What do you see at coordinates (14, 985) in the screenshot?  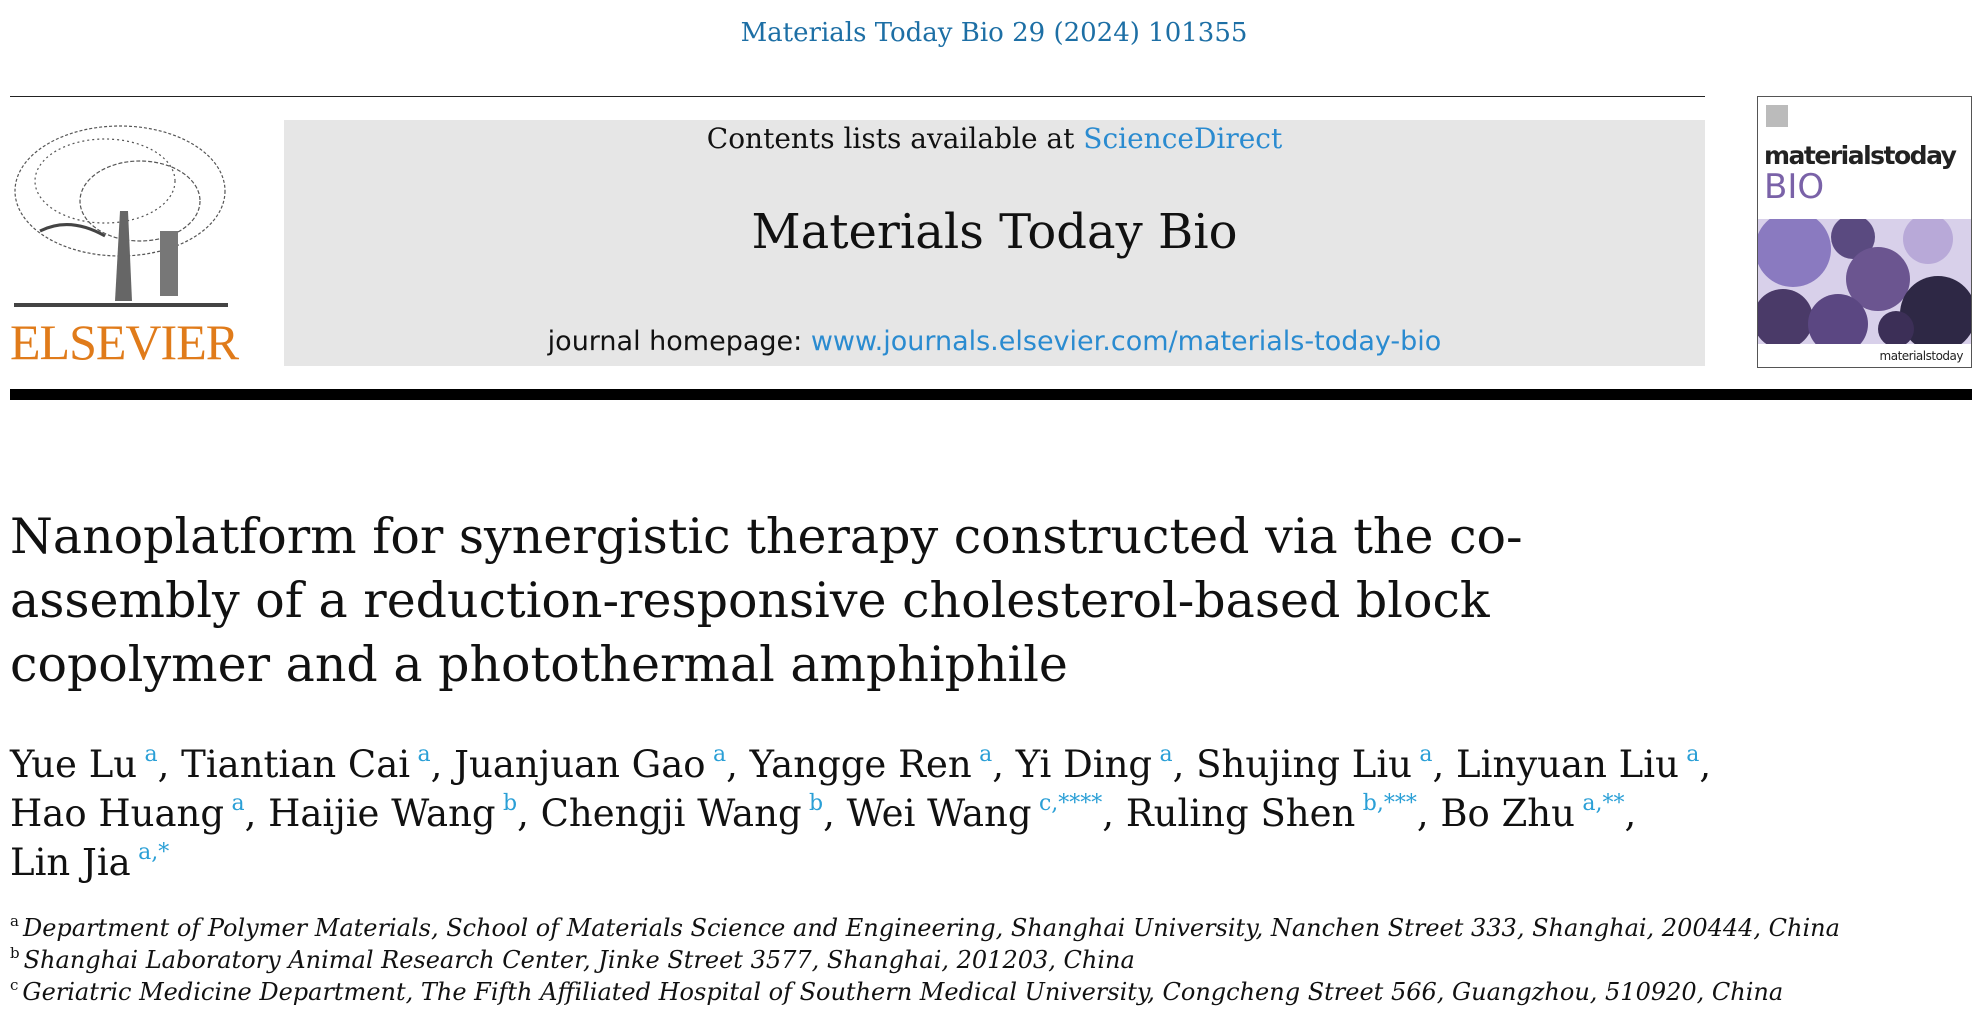 I see `affiliation-key: c` at bounding box center [14, 985].